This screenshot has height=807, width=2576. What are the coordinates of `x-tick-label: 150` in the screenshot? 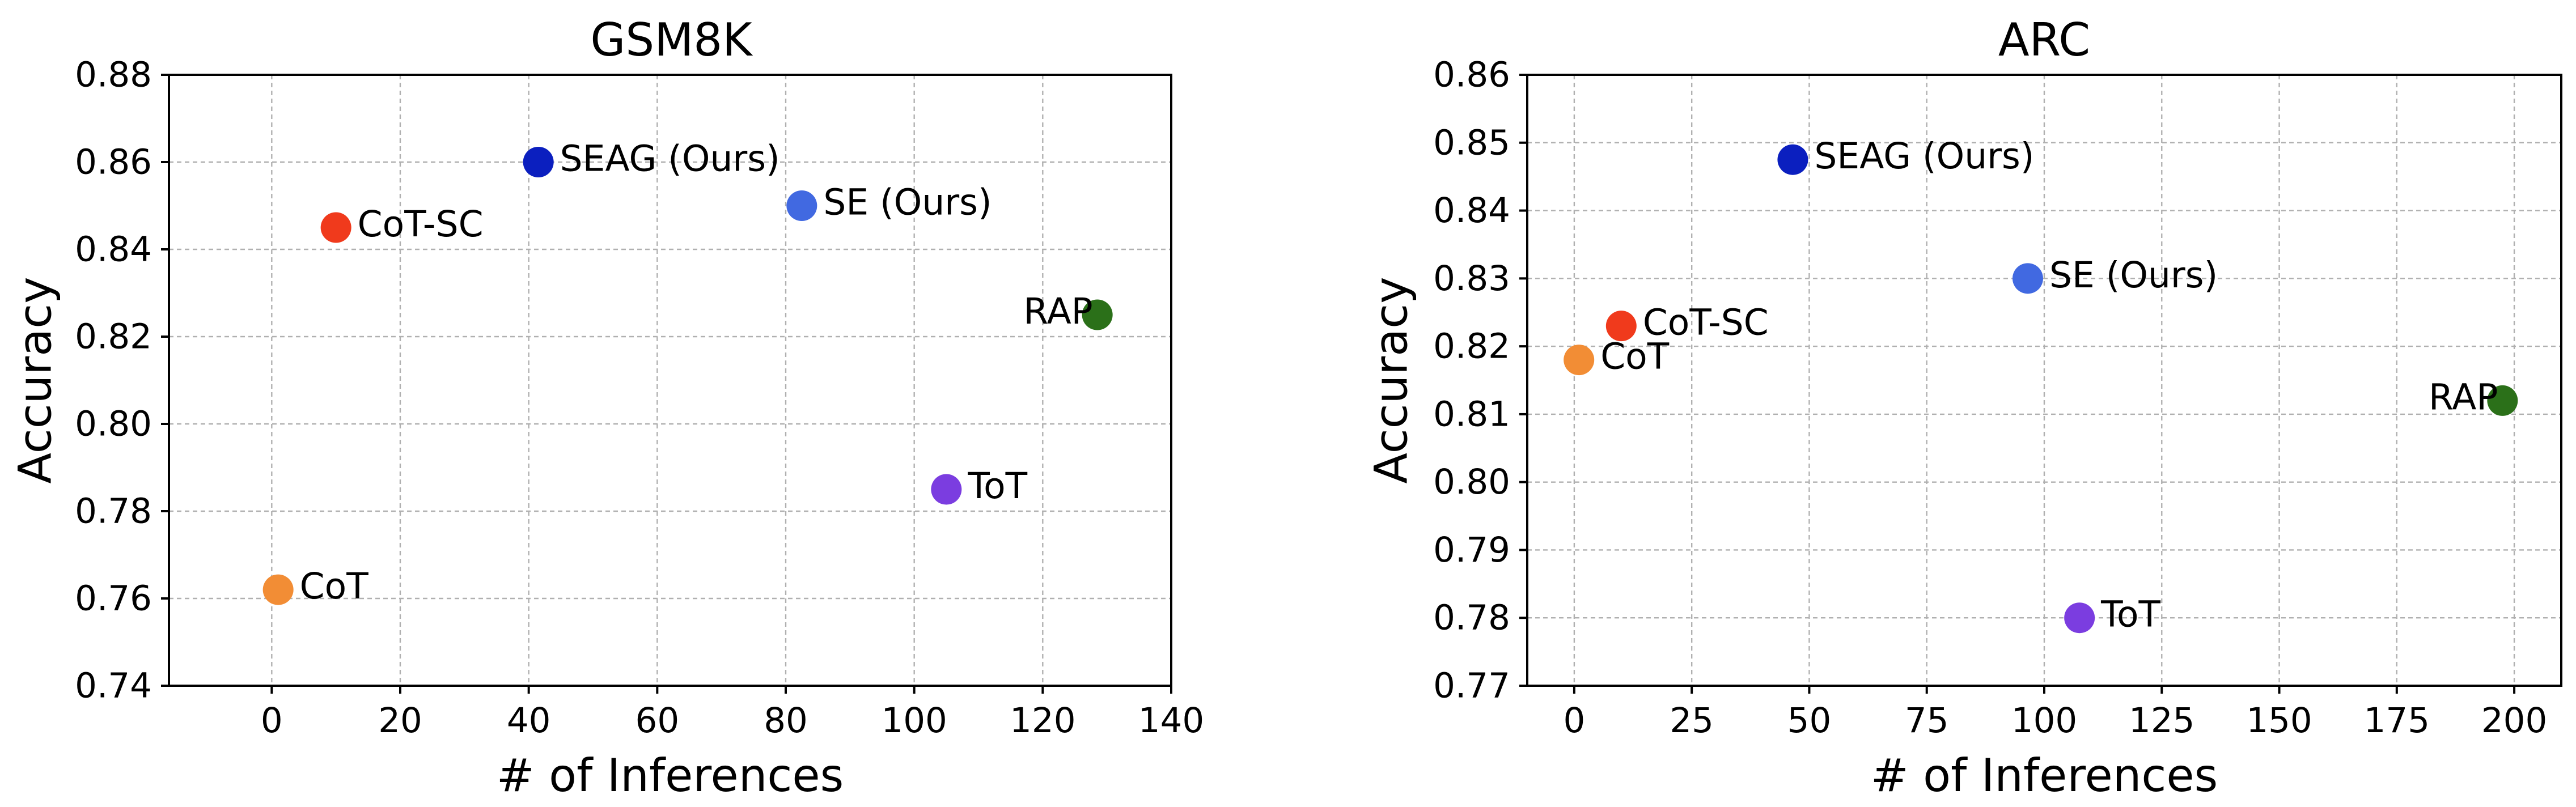 It's located at (2279, 720).